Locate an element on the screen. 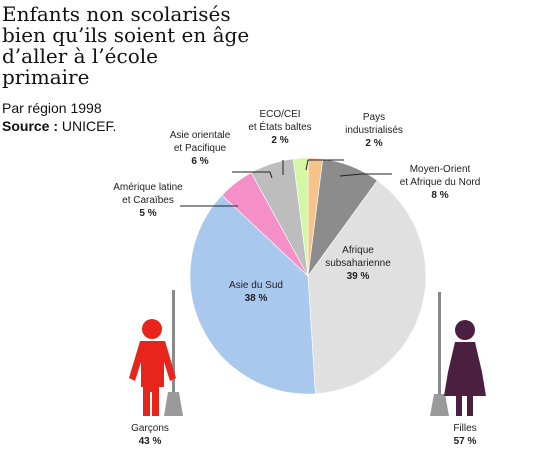 The image size is (550, 450). slice-value: 8 % is located at coordinates (439, 195).